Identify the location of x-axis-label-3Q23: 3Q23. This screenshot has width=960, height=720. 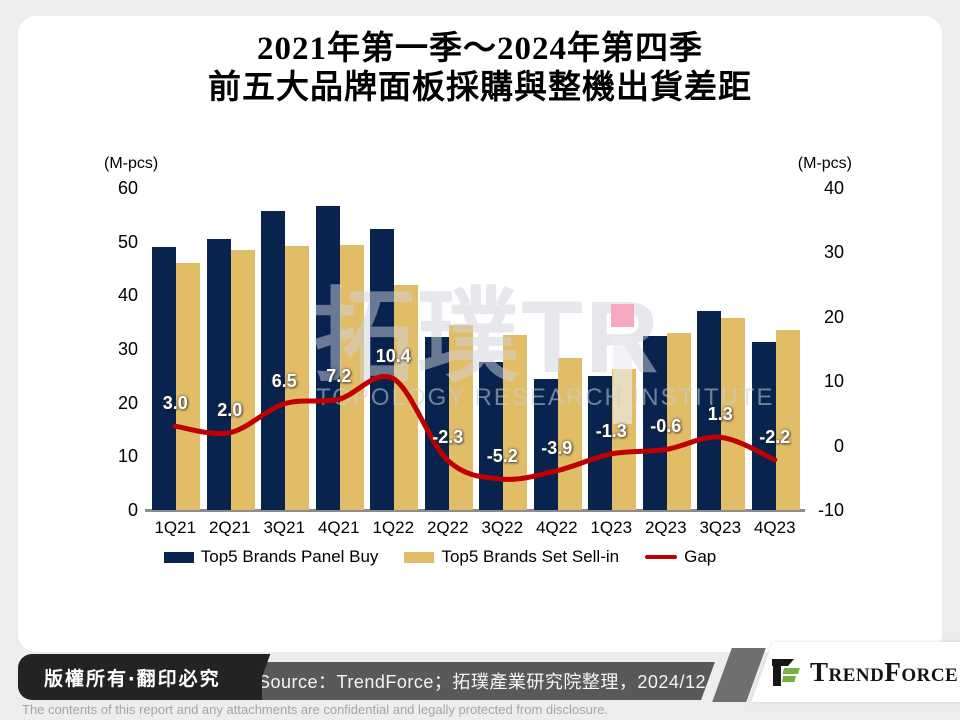
(720, 527).